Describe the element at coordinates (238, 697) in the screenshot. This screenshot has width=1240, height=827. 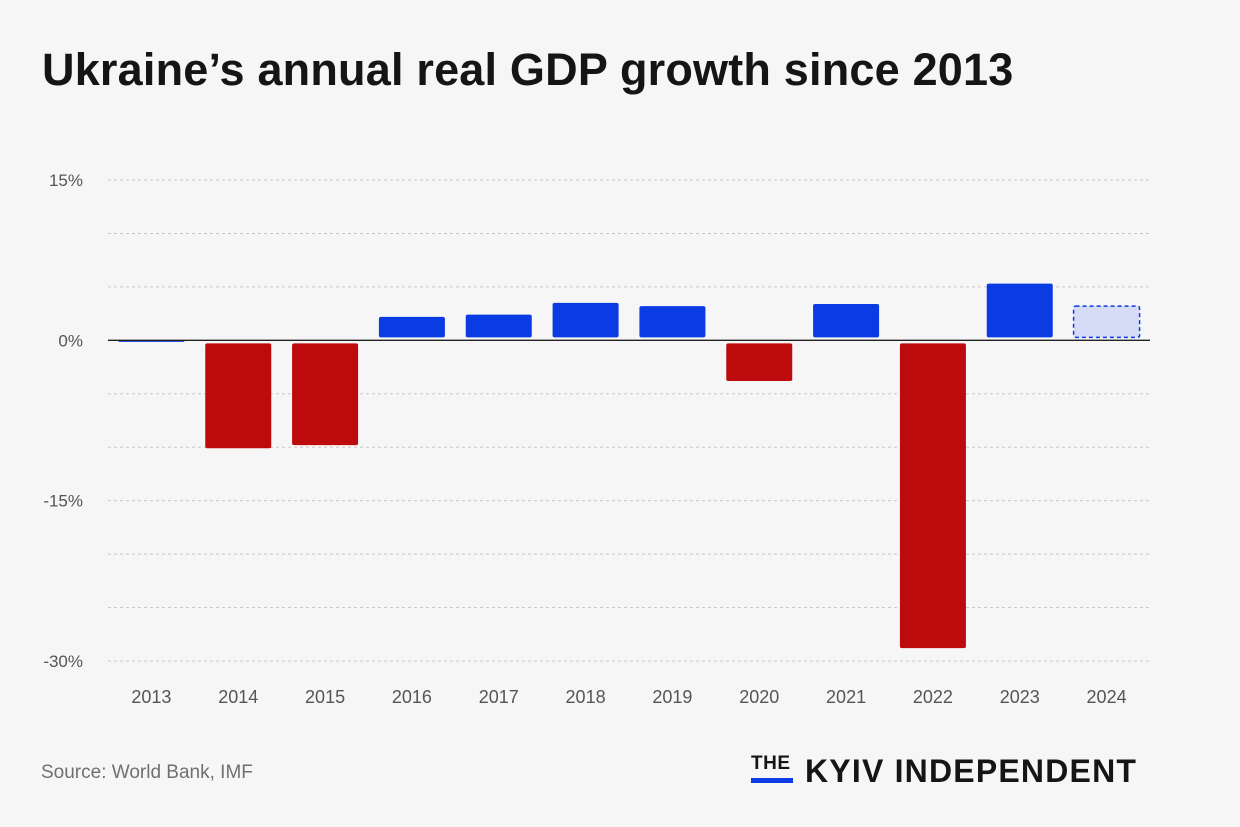
I see `x-tick-label: 2014` at that location.